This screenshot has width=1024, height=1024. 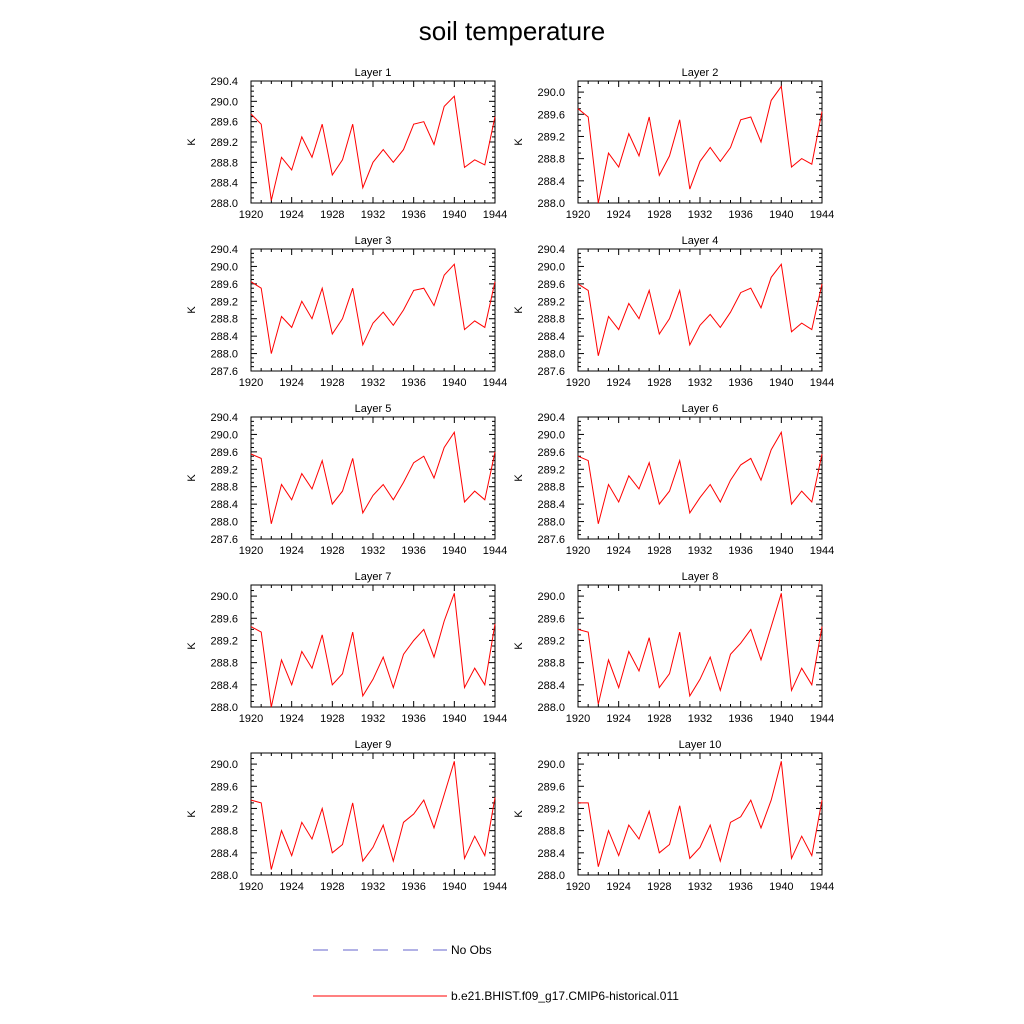 I want to click on panel-title: Layer 7, so click(x=373, y=577).